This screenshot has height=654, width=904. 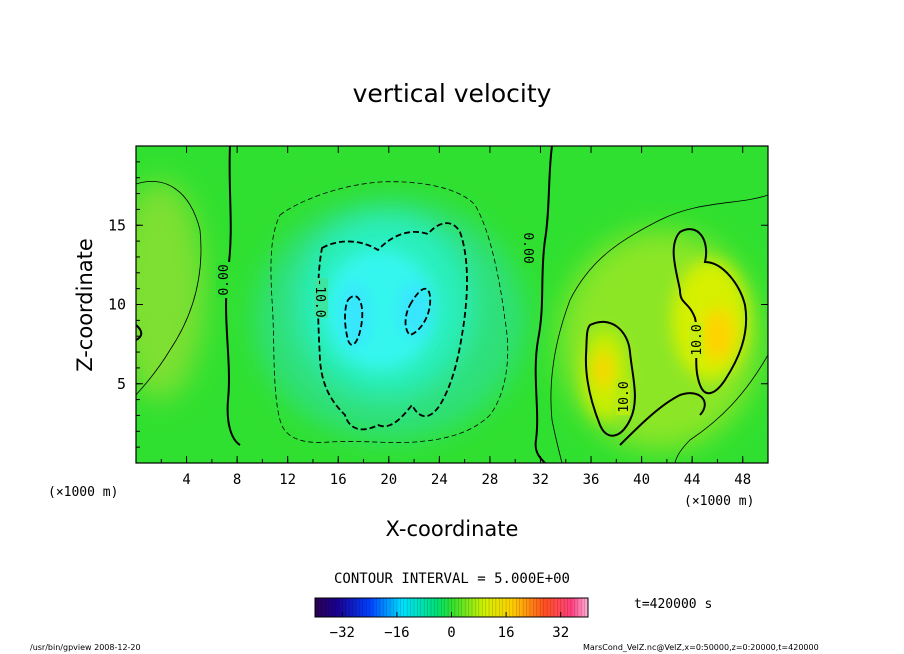 What do you see at coordinates (560, 633) in the screenshot?
I see `colorbar-tick-label: 32` at bounding box center [560, 633].